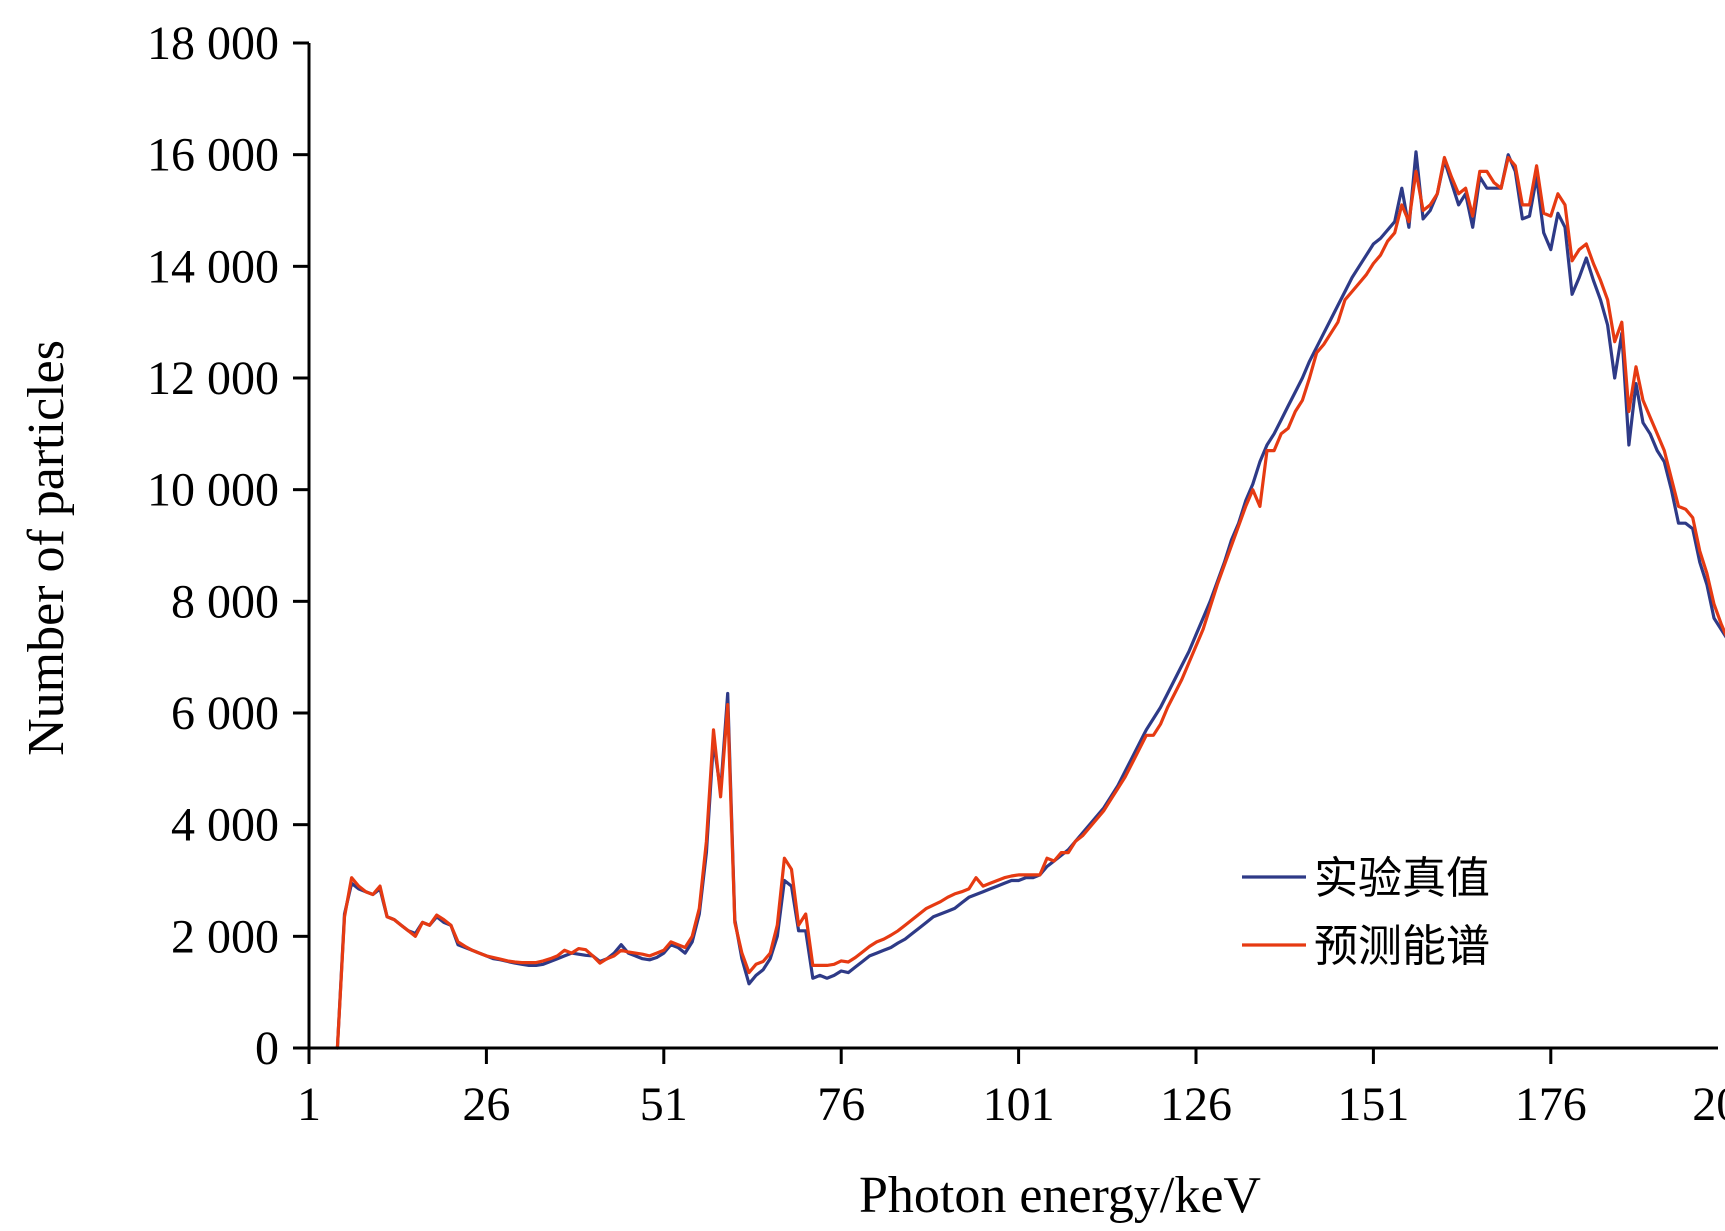 The height and width of the screenshot is (1231, 1725). What do you see at coordinates (1196, 1104) in the screenshot?
I see `x-tick-label: 126` at bounding box center [1196, 1104].